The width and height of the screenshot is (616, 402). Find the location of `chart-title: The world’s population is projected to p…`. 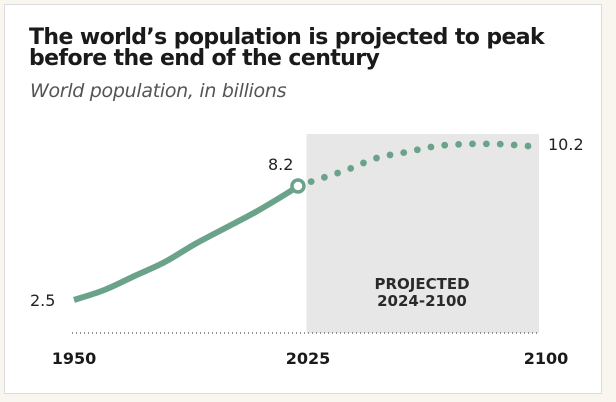

chart-title: The world’s population is projected to p… is located at coordinates (287, 48).